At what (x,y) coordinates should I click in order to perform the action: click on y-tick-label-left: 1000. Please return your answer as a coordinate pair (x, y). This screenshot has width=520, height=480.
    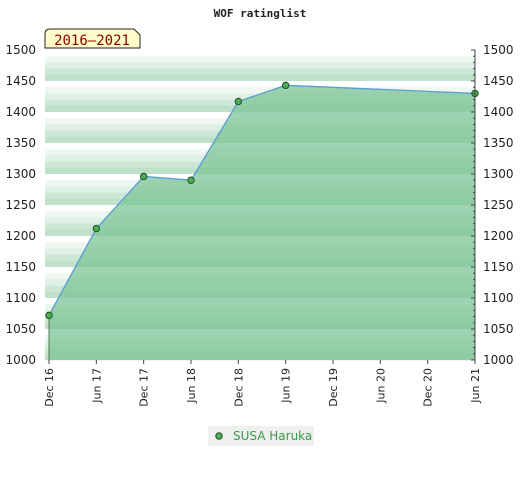
    Looking at the image, I should click on (20, 360).